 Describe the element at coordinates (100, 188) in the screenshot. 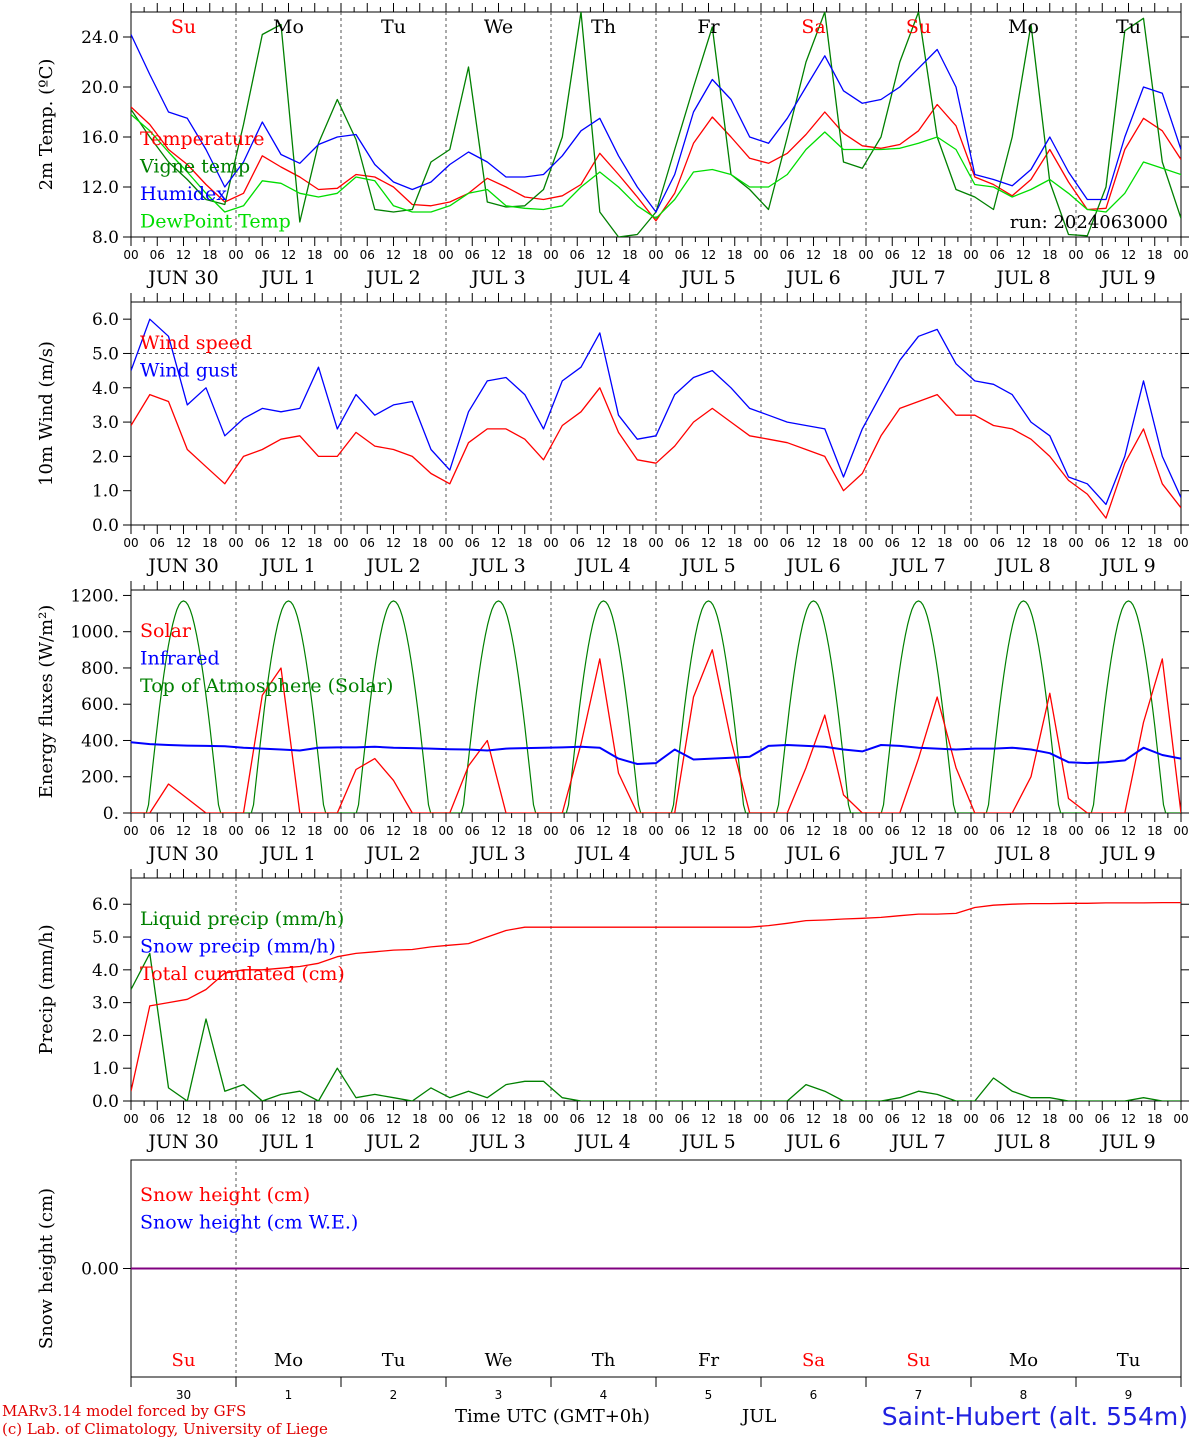

I see `y-tick-label: 12.0` at that location.